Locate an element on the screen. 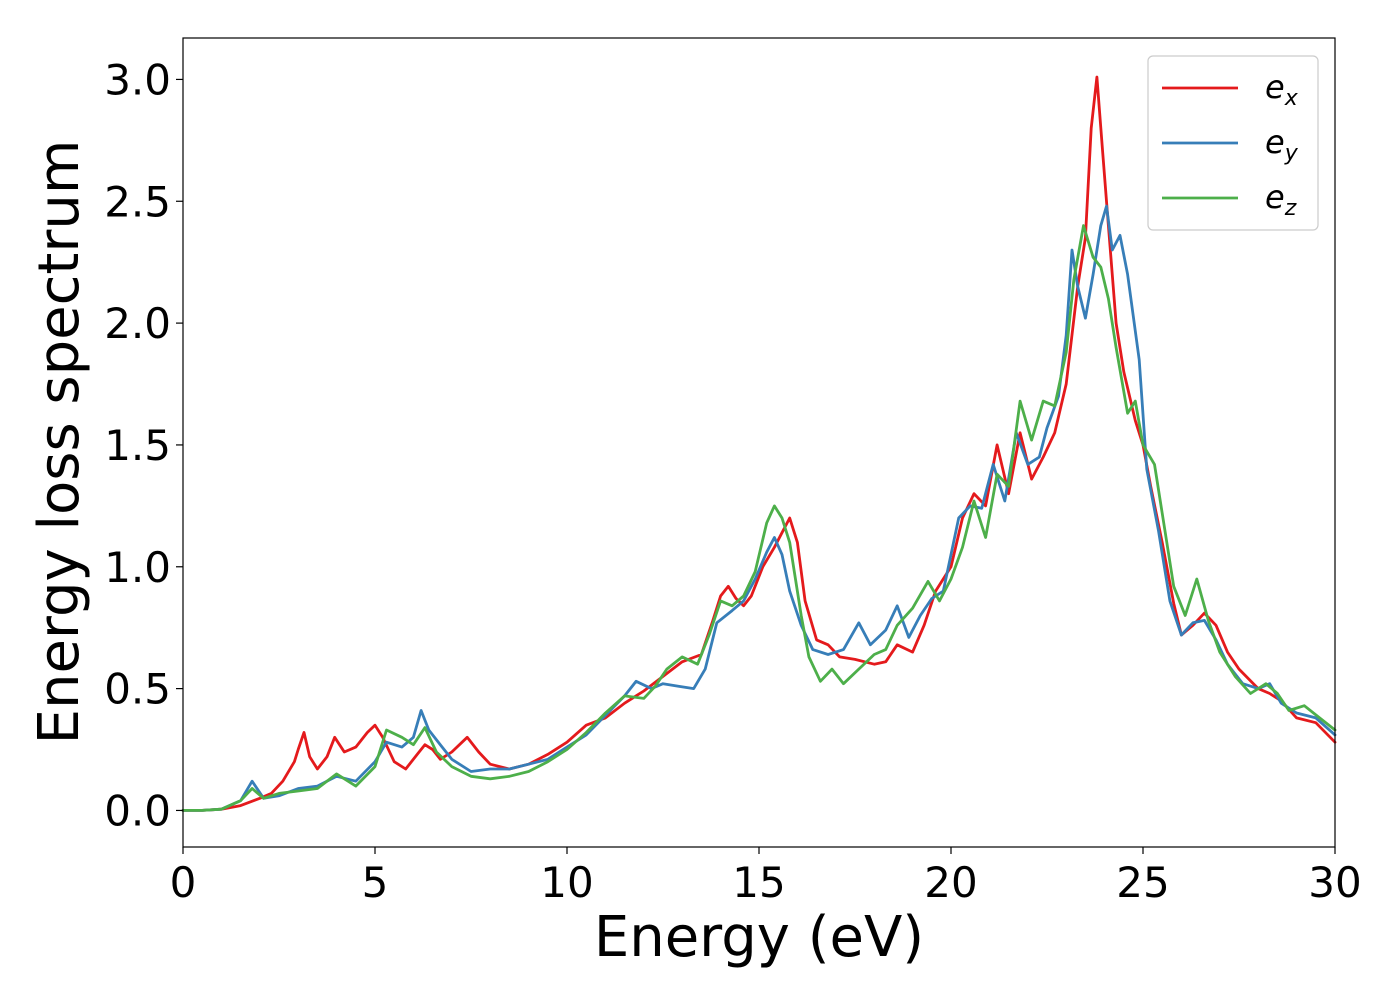 This screenshot has height=1000, width=1400. y-axis-title: Energy loss spectrum is located at coordinates (59, 442).